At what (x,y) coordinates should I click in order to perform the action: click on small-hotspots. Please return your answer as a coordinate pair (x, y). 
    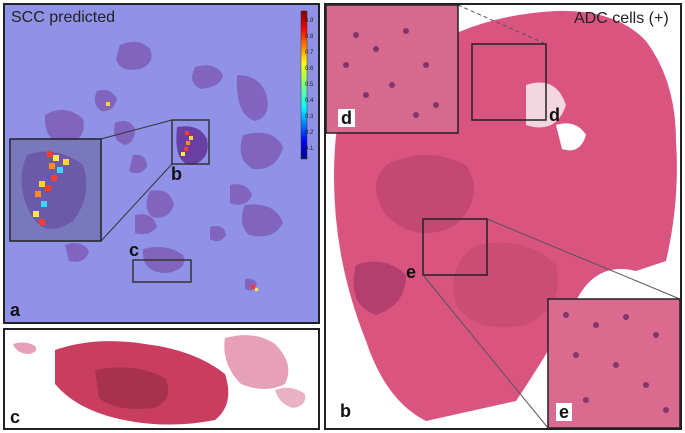
    Looking at the image, I should click on (182, 196).